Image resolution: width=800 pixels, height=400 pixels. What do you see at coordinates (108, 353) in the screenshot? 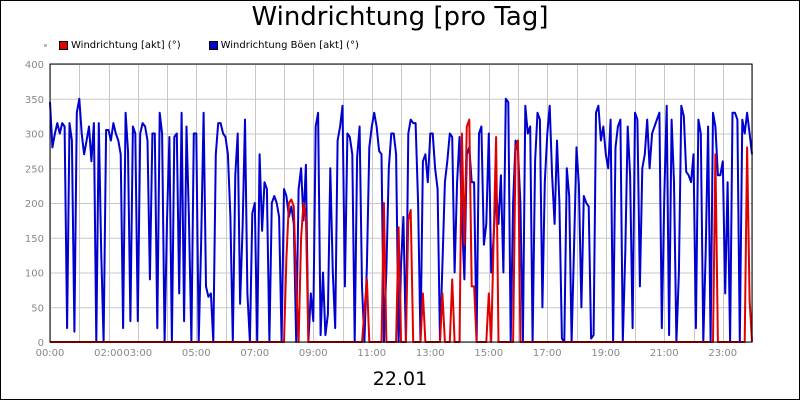
I see `x-tick-label: 02:00` at bounding box center [108, 353].